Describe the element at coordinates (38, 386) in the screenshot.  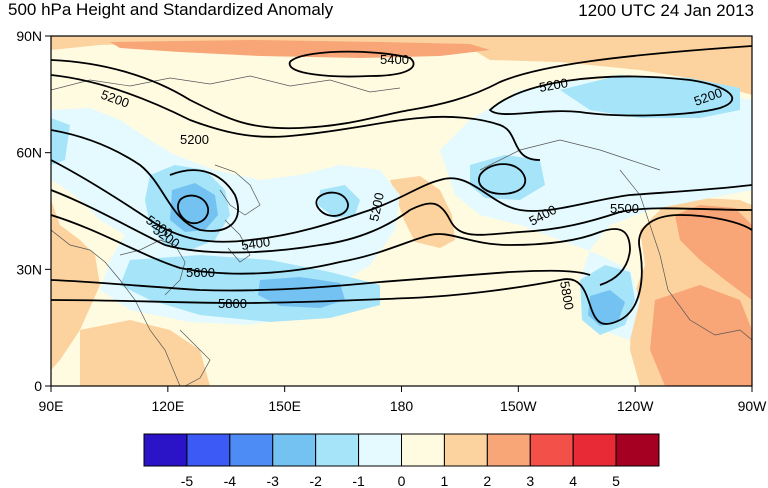
I see `lat-tick-label: 0` at that location.